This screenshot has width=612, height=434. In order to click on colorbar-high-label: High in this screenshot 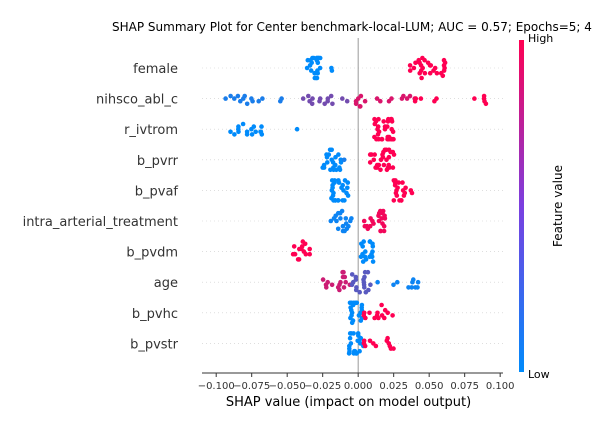, I will do `click(540, 38)`.